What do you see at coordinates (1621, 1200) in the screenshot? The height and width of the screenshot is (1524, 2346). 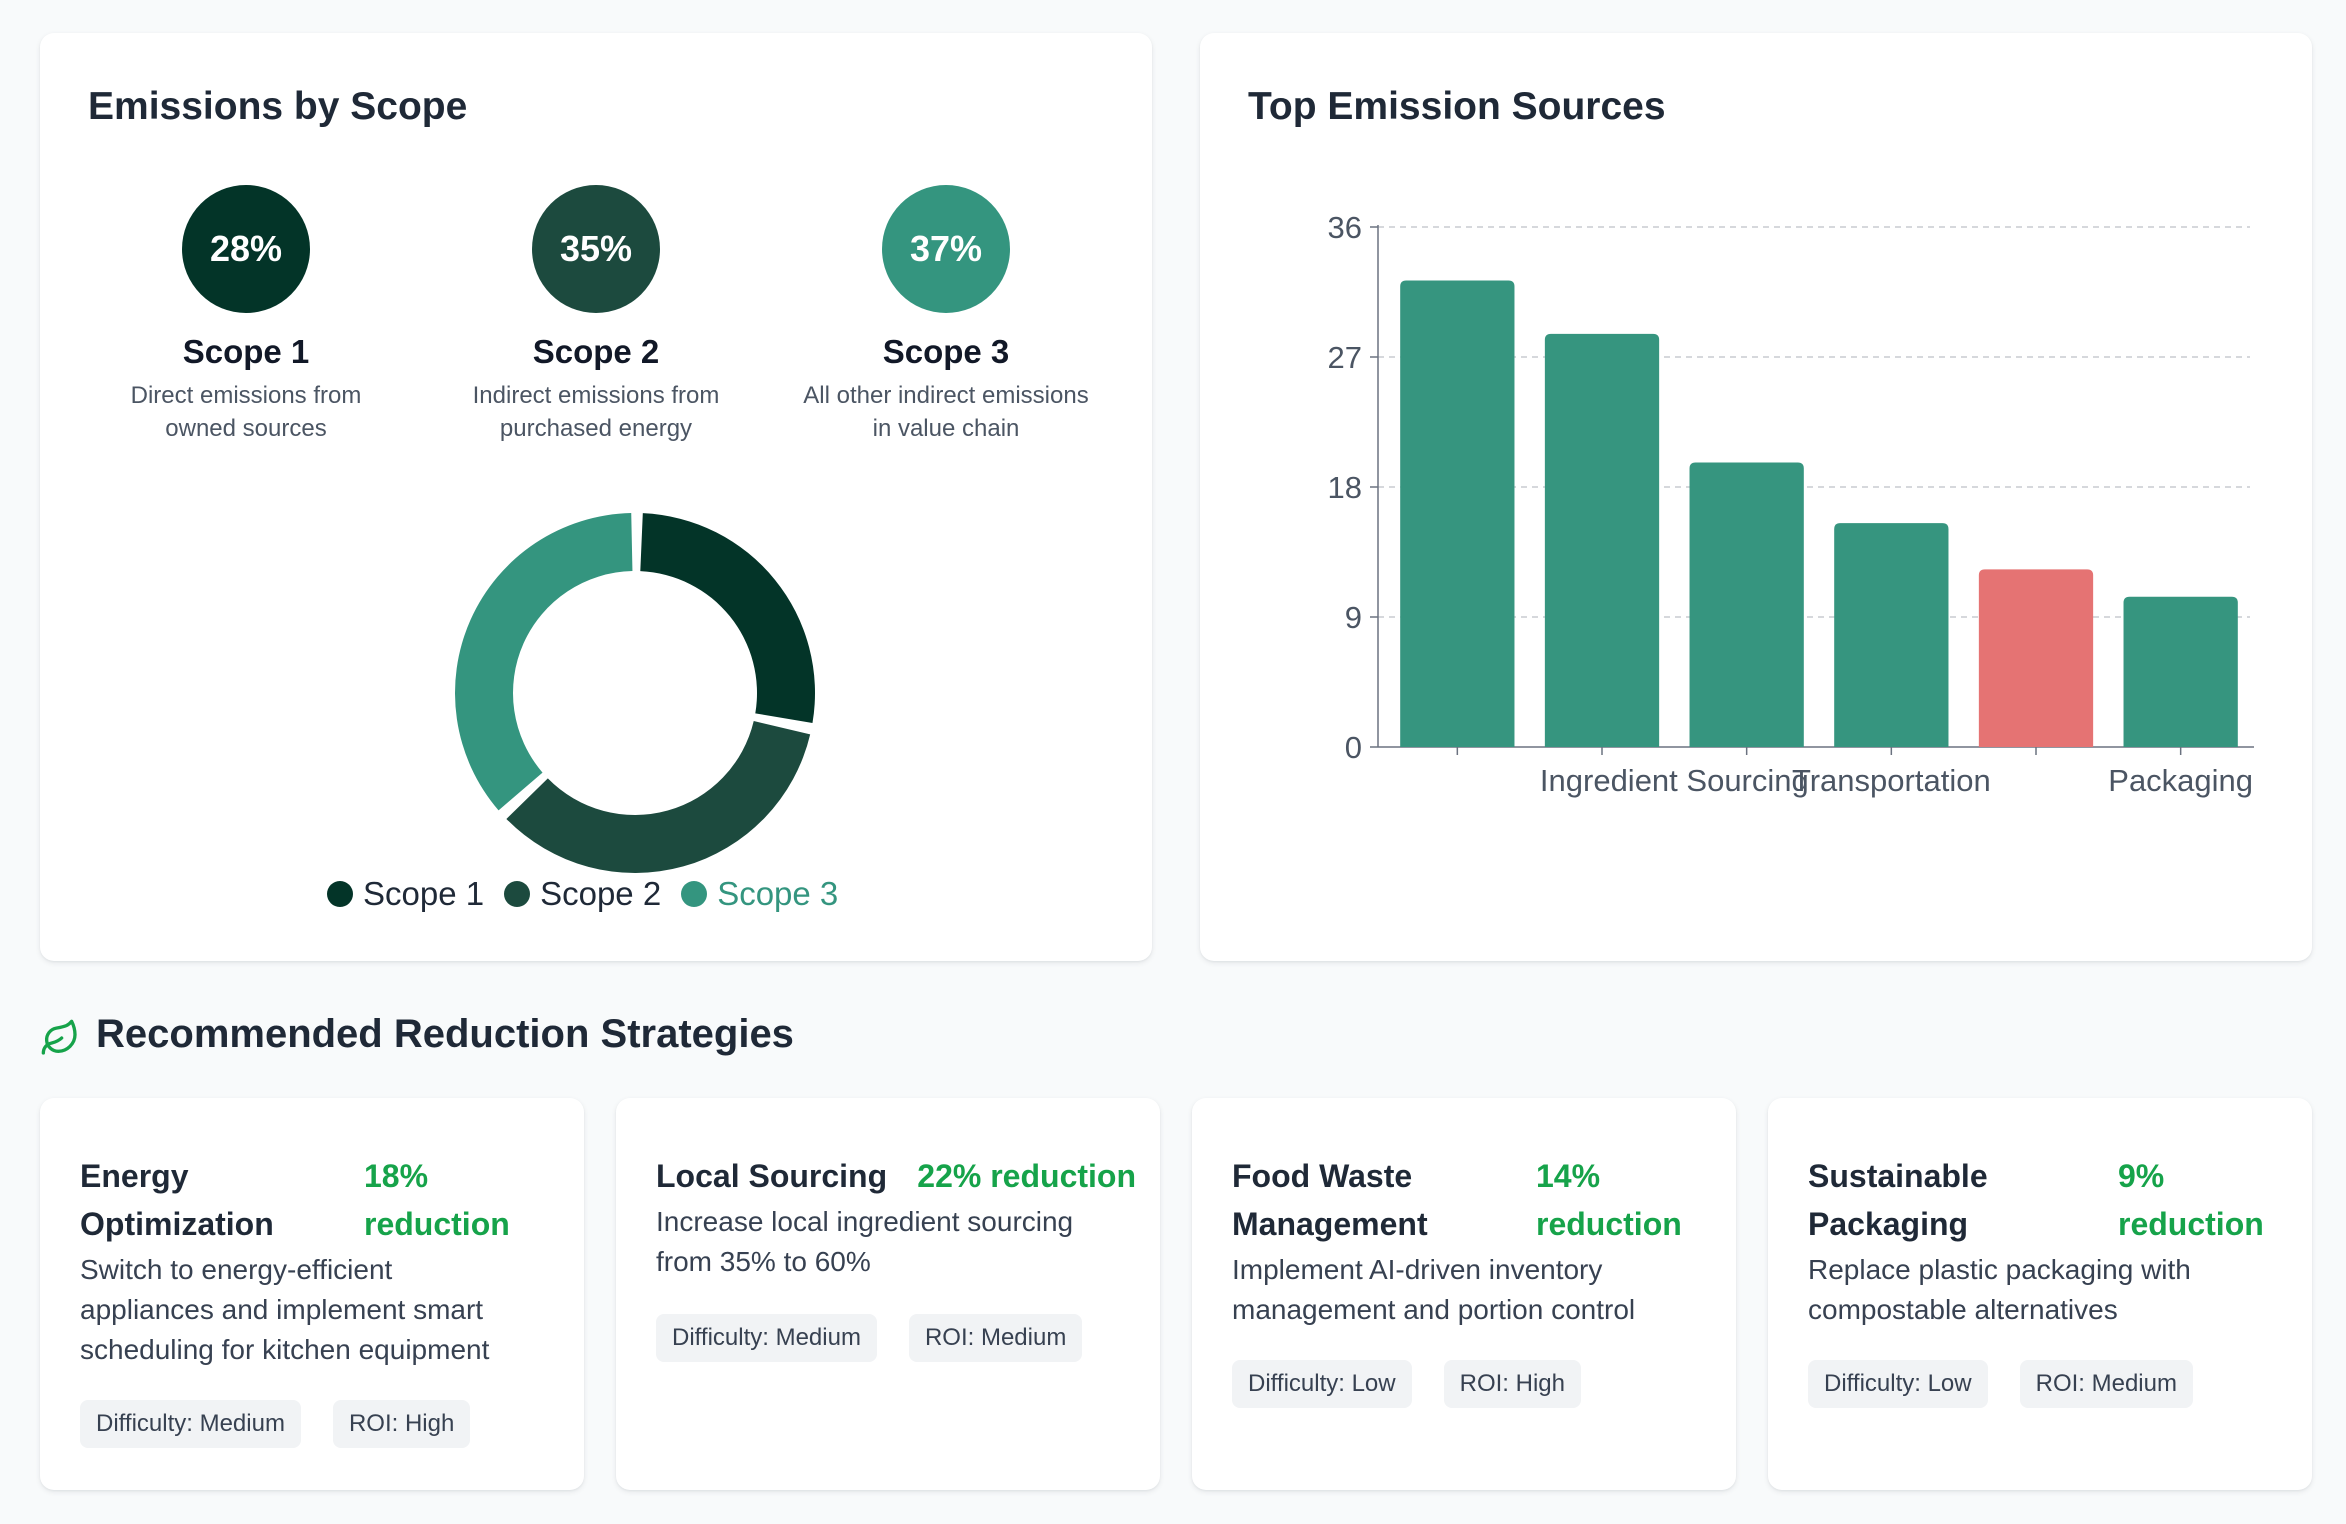 I see `strategy-reduction: 14% reduction` at bounding box center [1621, 1200].